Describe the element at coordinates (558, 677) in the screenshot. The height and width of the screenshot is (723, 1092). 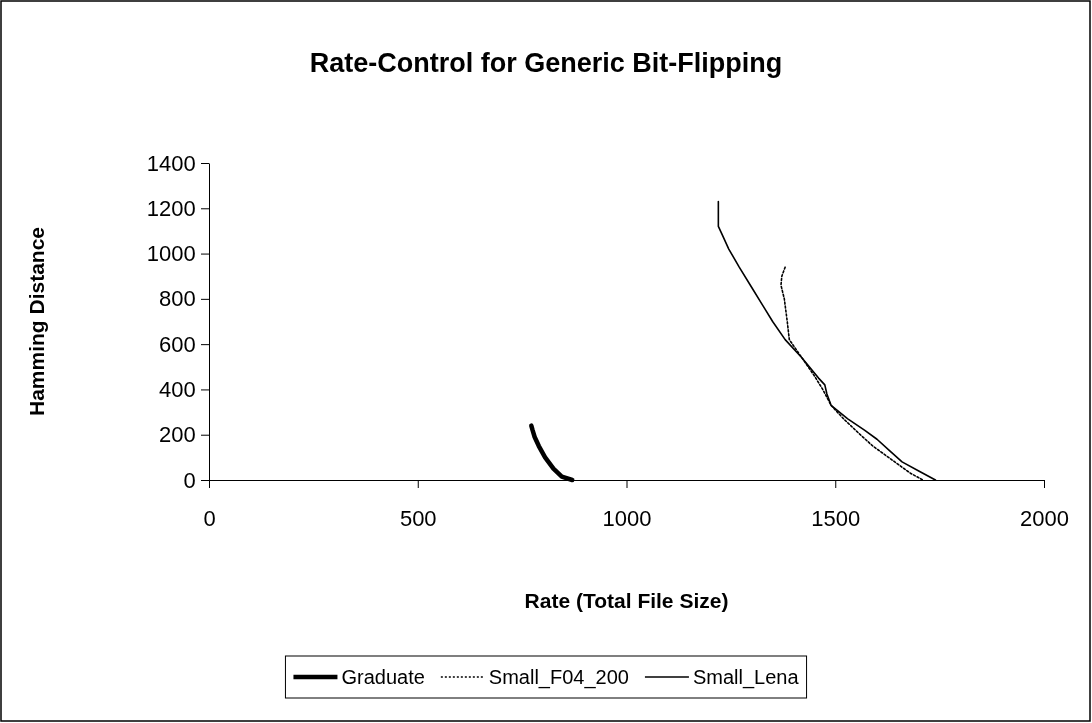
I see `legend-label: Small_F04_200` at that location.